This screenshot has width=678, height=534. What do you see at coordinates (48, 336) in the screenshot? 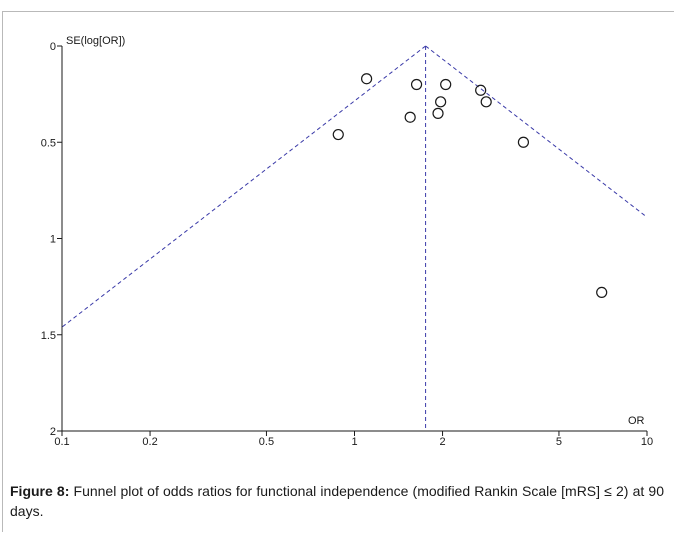
I see `y-tick-label: 1.5` at bounding box center [48, 336].